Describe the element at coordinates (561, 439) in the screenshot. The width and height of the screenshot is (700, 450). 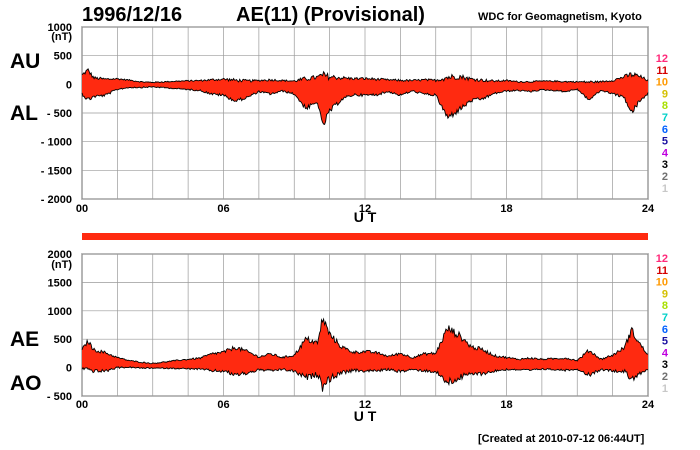
I see `created-timestamp: [Created at 2010-07-12 06:44UT]` at that location.